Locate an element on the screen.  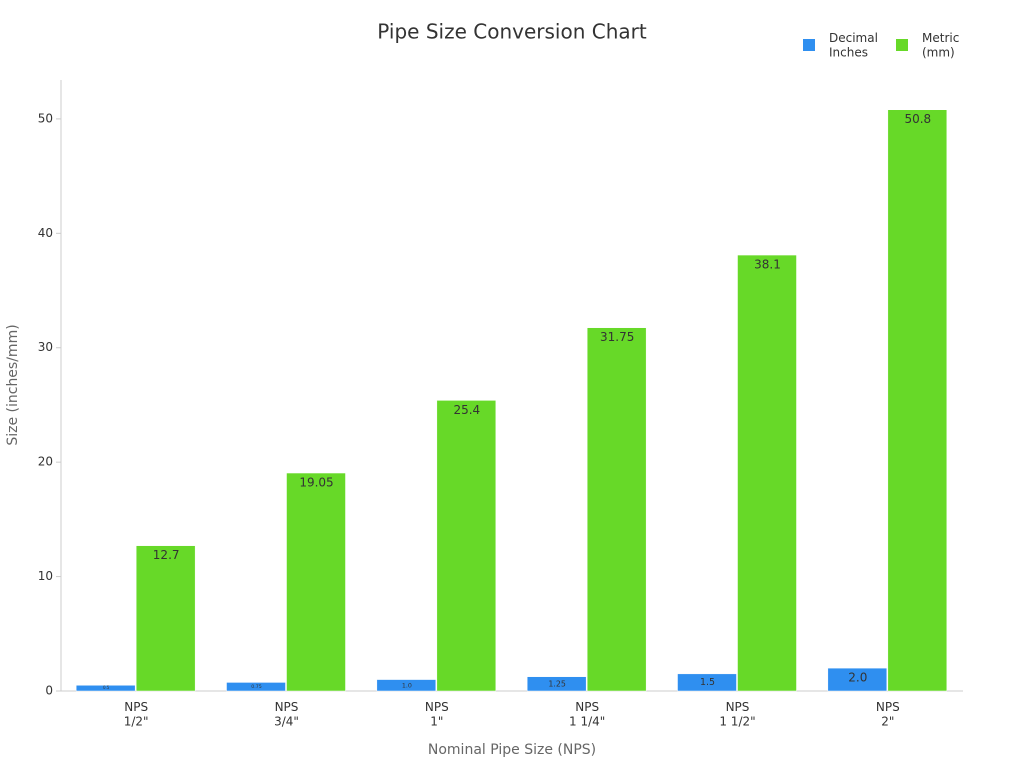
value-label: 1.25 is located at coordinates (557, 683).